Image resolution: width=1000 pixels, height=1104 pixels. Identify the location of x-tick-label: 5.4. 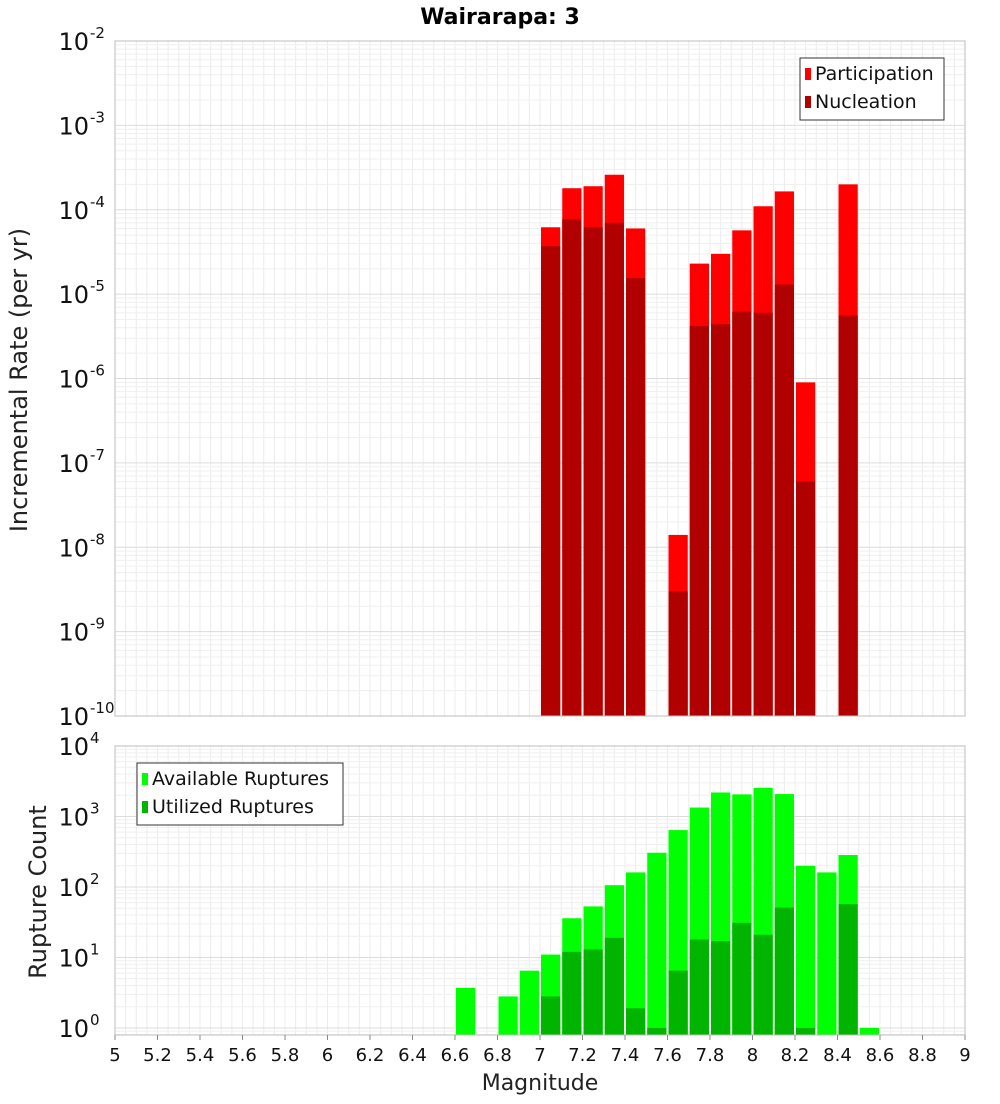
(200, 1055).